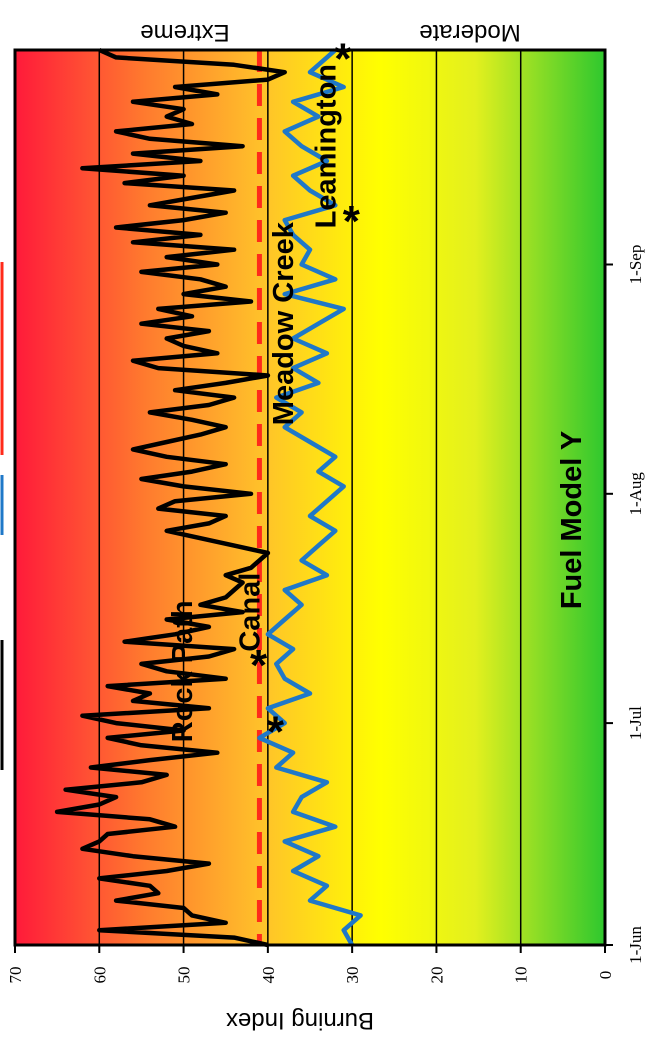  I want to click on annotation-label-canal: Canal, so click(250, 612).